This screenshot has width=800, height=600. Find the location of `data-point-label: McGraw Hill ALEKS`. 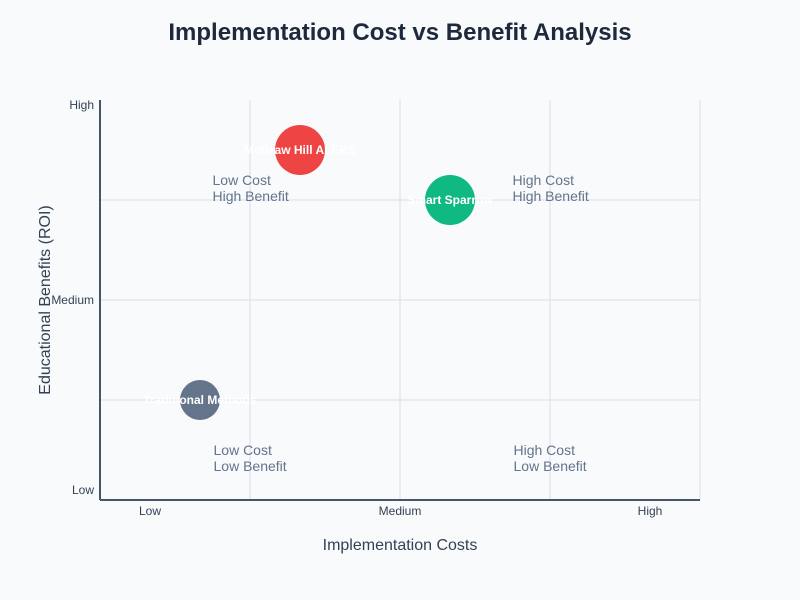

data-point-label: McGraw Hill ALEKS is located at coordinates (300, 150).